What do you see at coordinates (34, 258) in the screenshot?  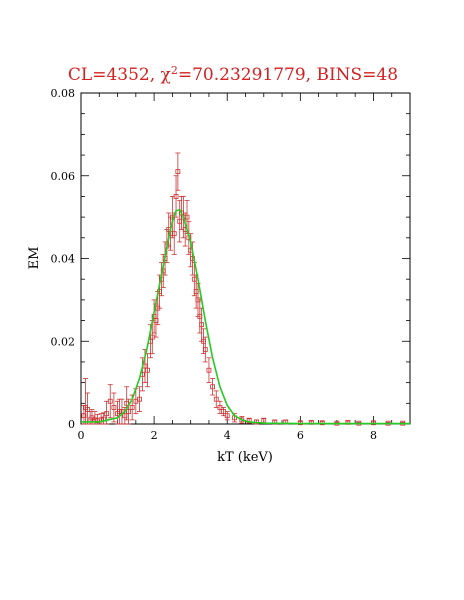 I see `y-axis-label: EM` at bounding box center [34, 258].